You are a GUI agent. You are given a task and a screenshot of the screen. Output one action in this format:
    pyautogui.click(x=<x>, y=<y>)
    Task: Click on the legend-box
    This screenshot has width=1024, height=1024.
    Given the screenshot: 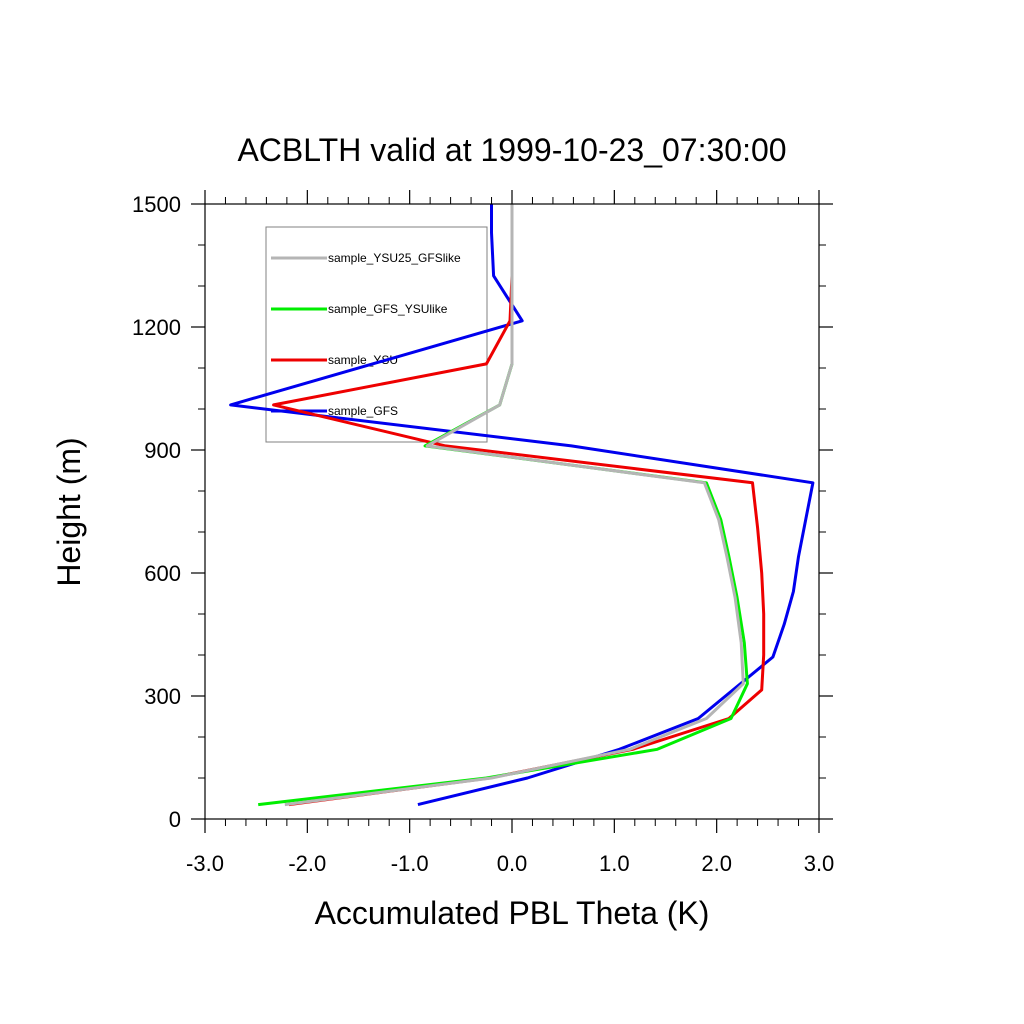 What is the action you would take?
    pyautogui.click(x=376, y=334)
    